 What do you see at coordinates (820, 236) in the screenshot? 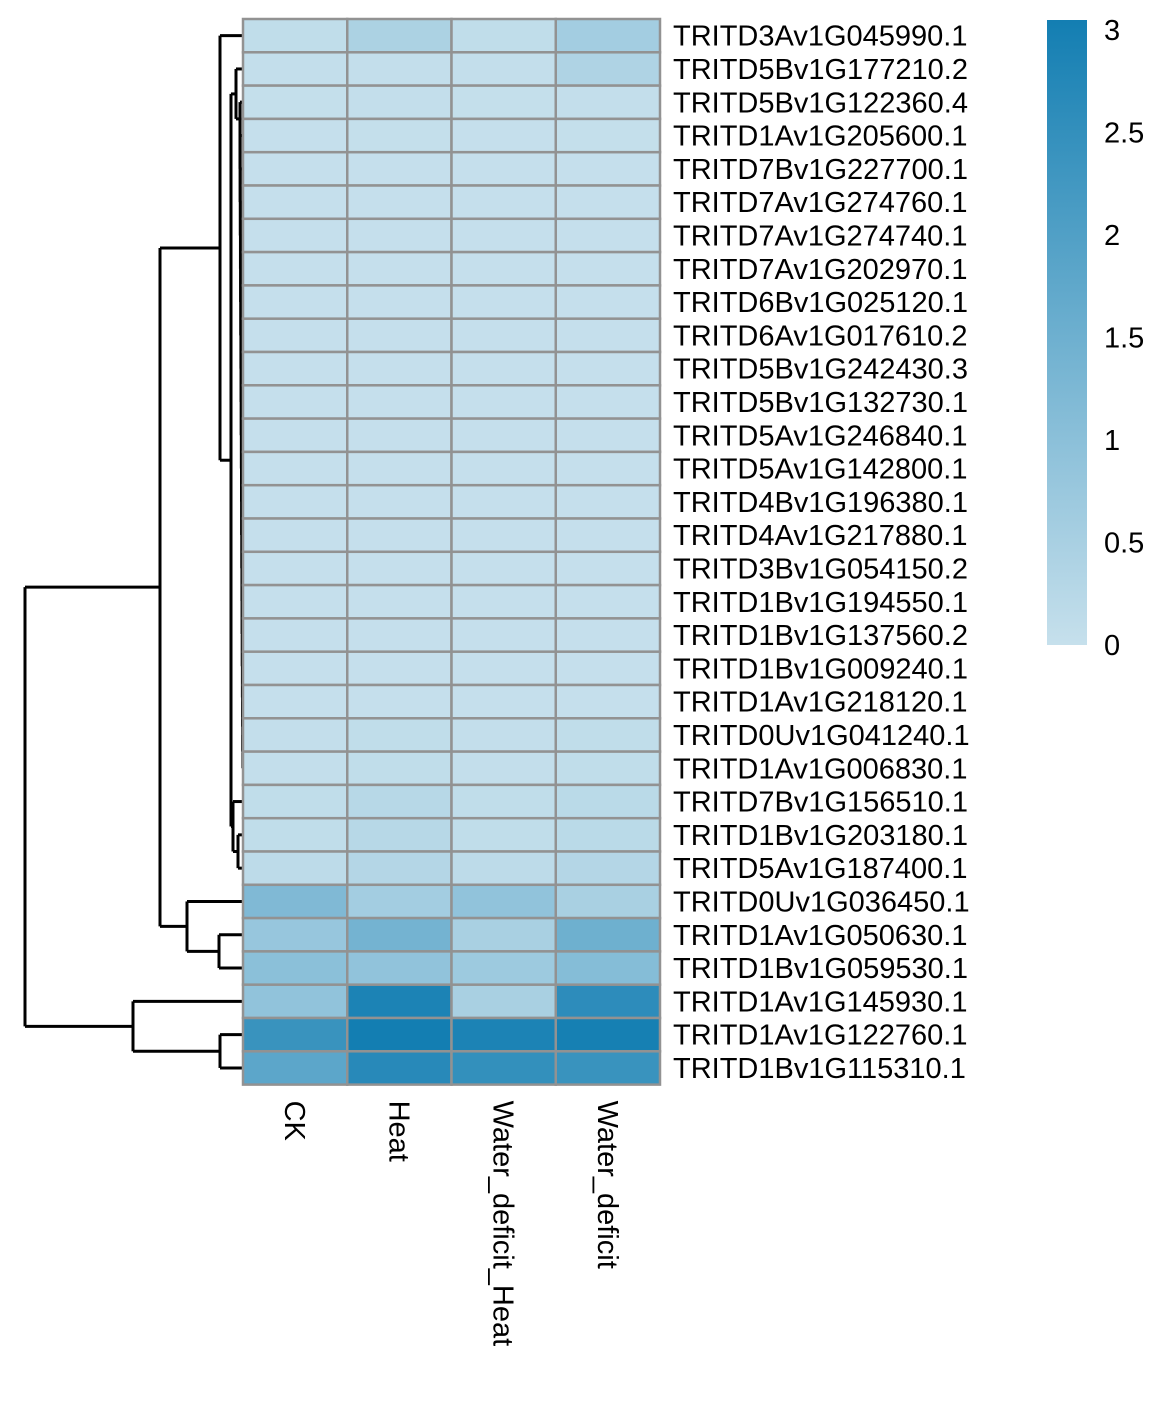
I see `row-label: TRITD7Av1G274740.1` at bounding box center [820, 236].